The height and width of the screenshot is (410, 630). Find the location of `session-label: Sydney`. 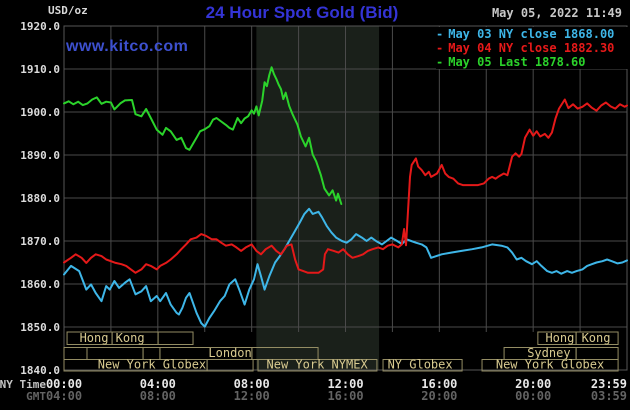

session-label: Sydney is located at coordinates (548, 353).